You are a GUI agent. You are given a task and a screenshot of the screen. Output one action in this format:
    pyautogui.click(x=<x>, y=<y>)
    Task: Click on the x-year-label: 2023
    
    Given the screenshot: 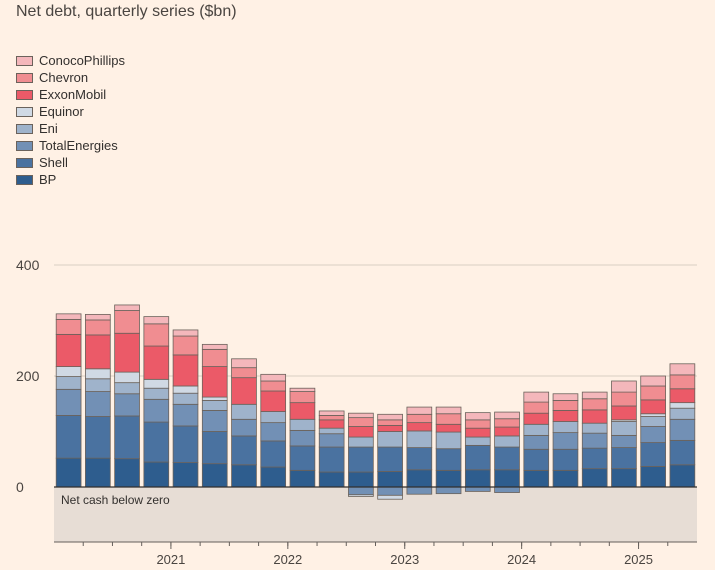 What is the action you would take?
    pyautogui.click(x=404, y=559)
    